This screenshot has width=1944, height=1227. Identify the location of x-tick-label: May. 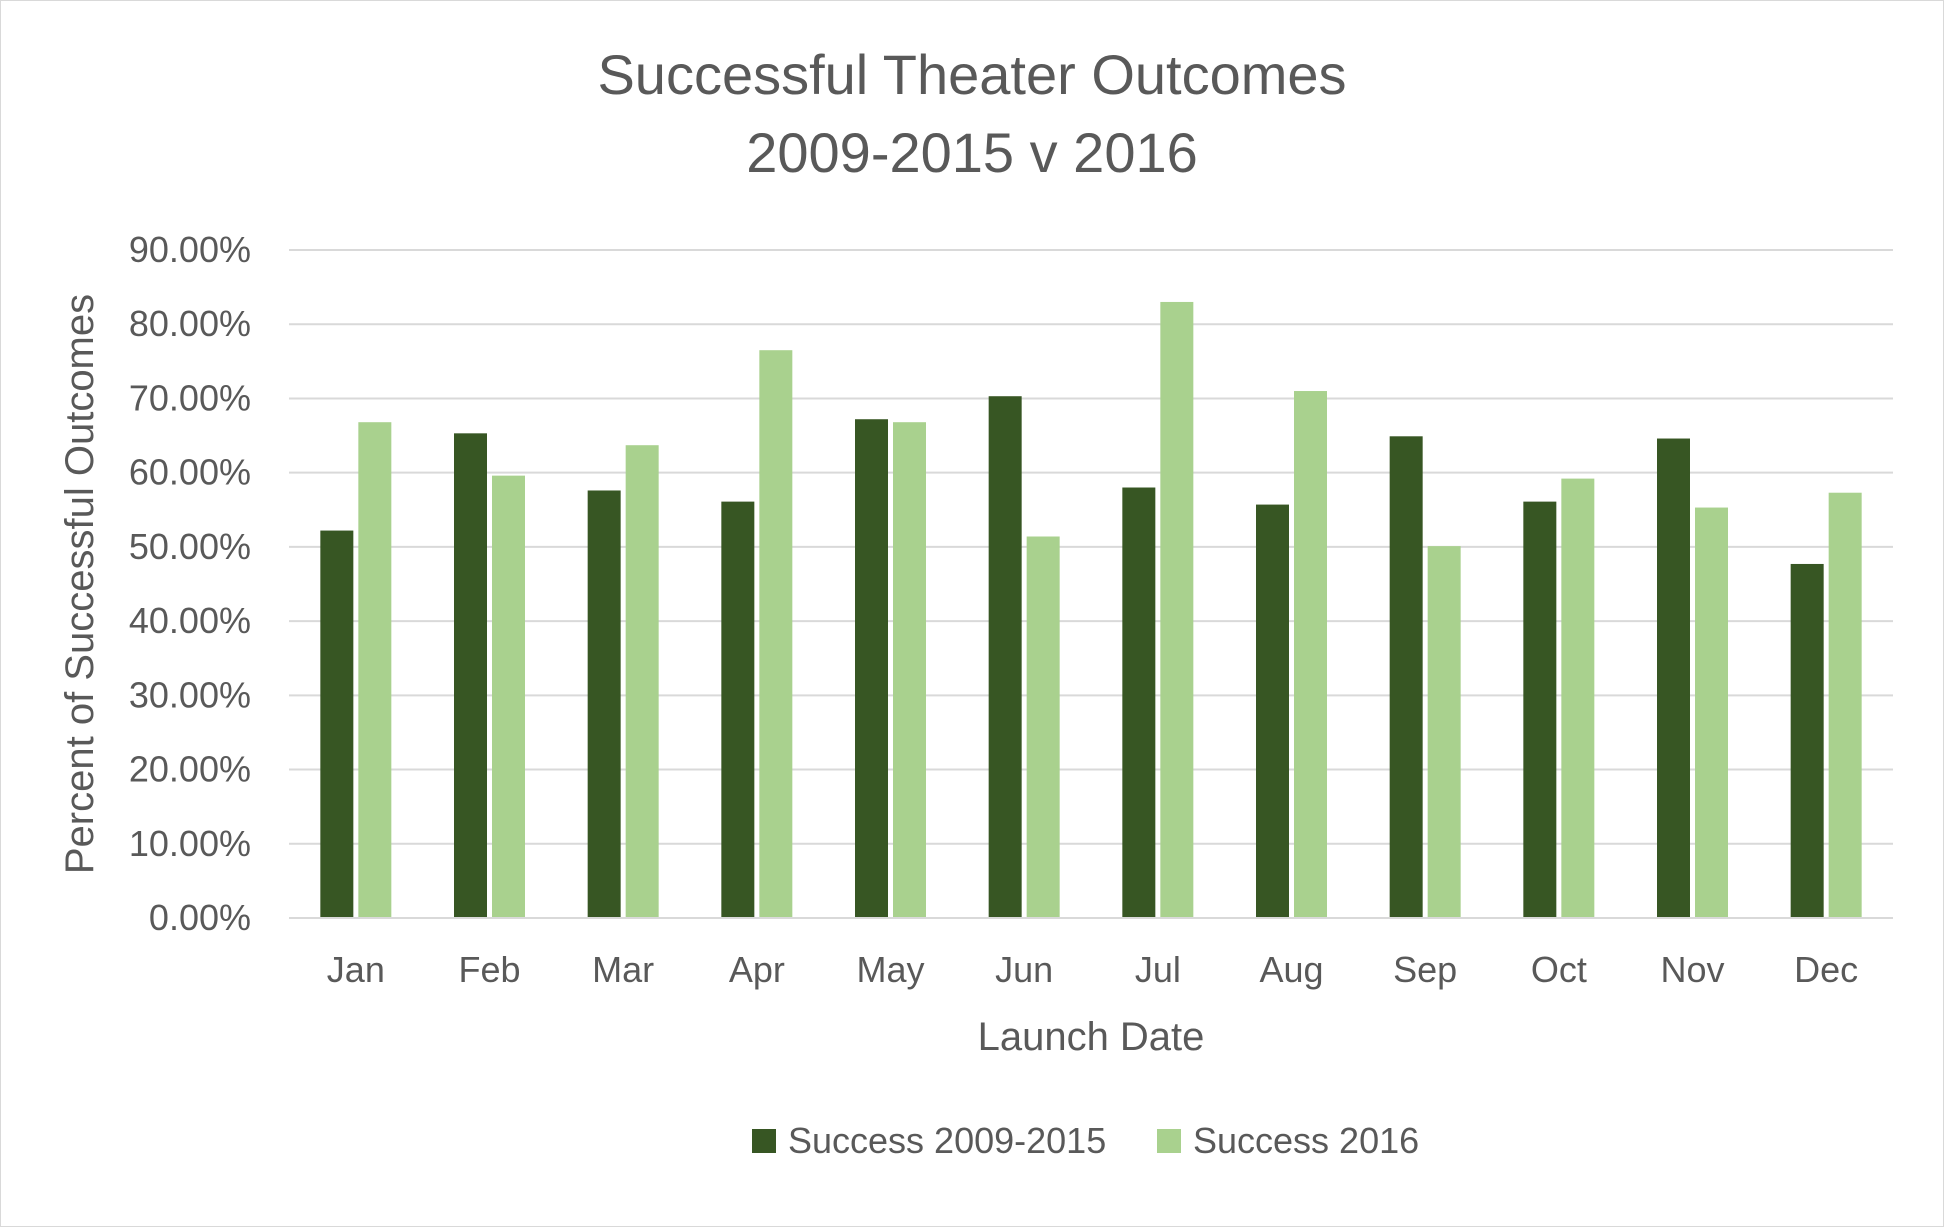
(890, 969).